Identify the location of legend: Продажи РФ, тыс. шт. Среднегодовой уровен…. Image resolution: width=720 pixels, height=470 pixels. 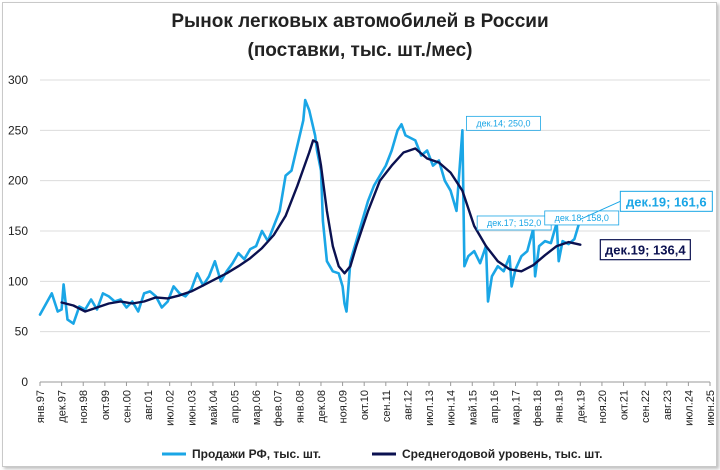
(382, 454).